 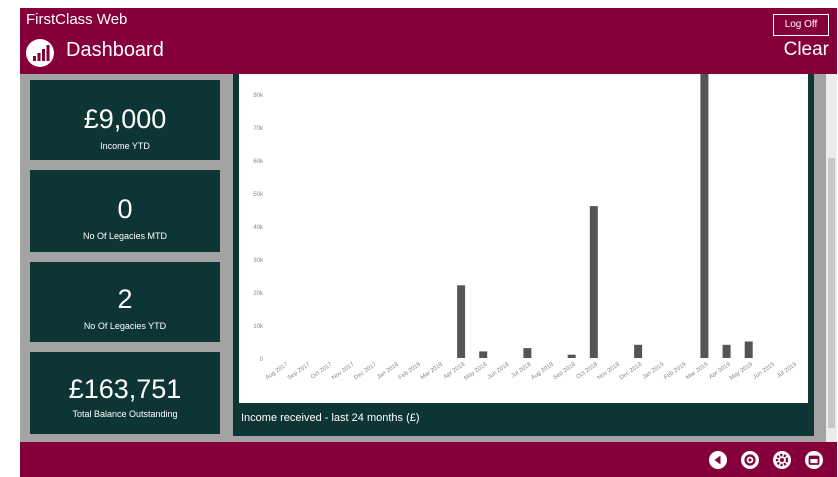 I want to click on legacies-ytd-tile: 2 No Of Legacies YTD, so click(x=125, y=302).